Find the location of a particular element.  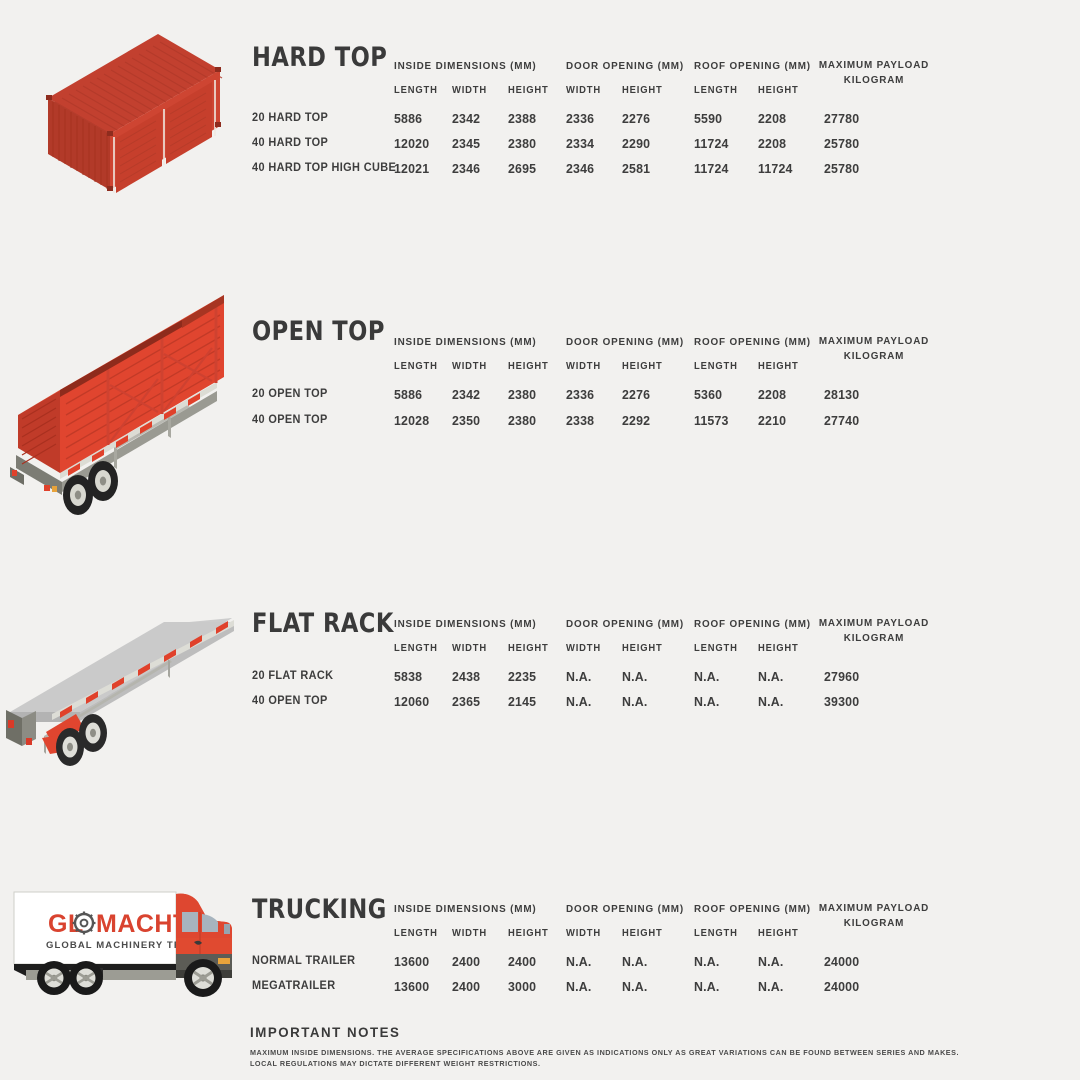

cell-door-height: 2276 is located at coordinates (636, 118).